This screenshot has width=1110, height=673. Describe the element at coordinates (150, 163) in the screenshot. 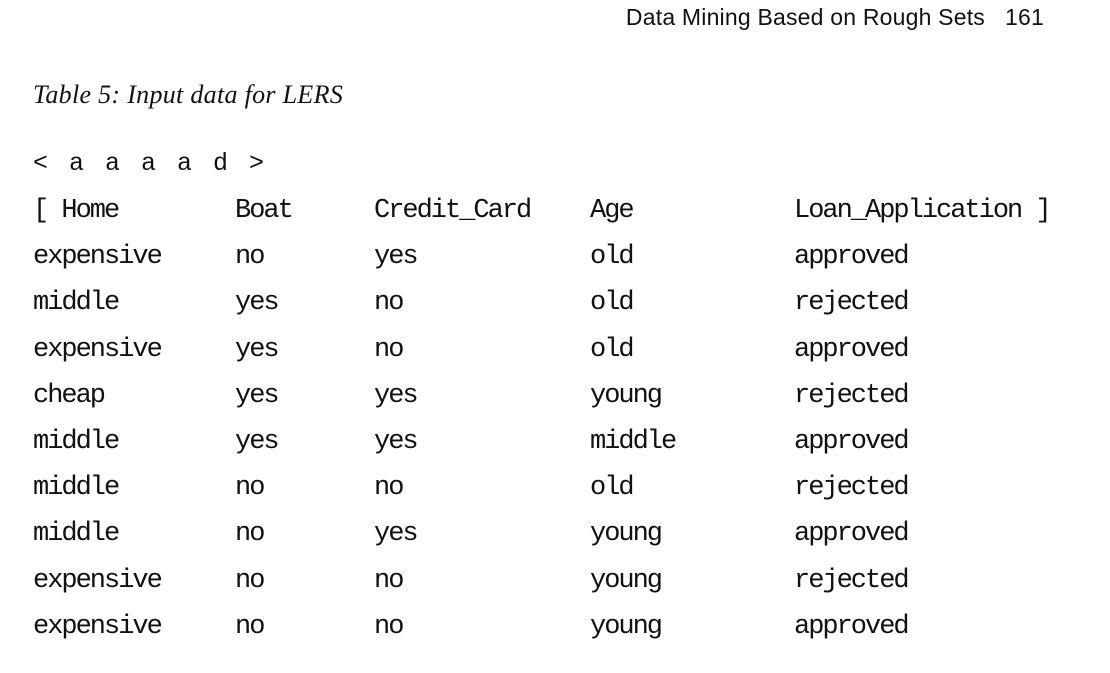

I see `attribute-declaration: < a a a a d >` at that location.